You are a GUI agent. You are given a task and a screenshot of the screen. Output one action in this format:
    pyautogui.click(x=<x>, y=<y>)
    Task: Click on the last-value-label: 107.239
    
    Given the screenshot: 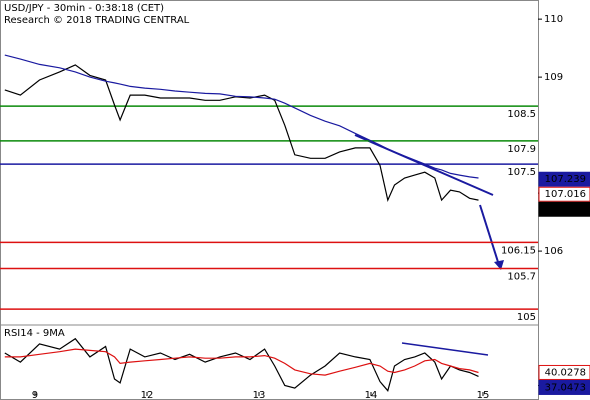 What is the action you would take?
    pyautogui.click(x=565, y=179)
    